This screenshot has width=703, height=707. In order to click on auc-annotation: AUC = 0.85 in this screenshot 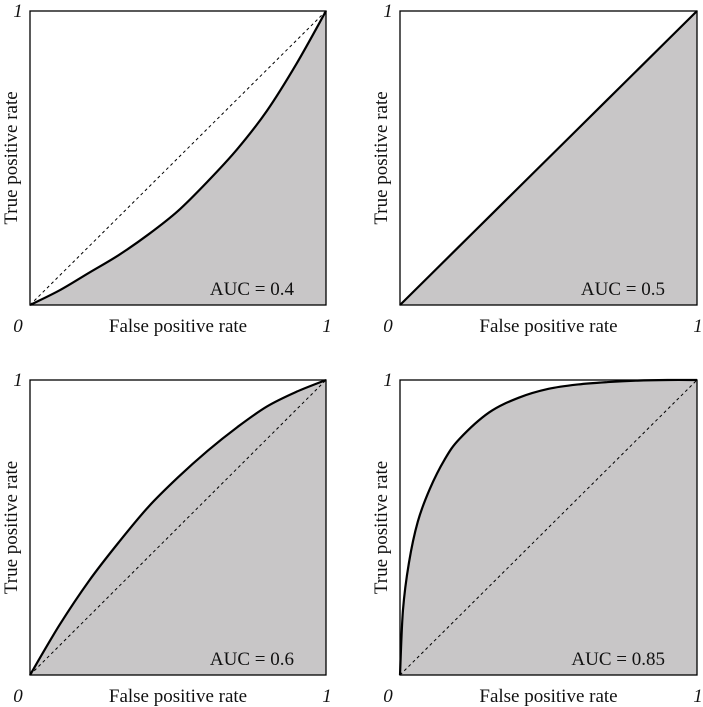, I will do `click(618, 659)`.